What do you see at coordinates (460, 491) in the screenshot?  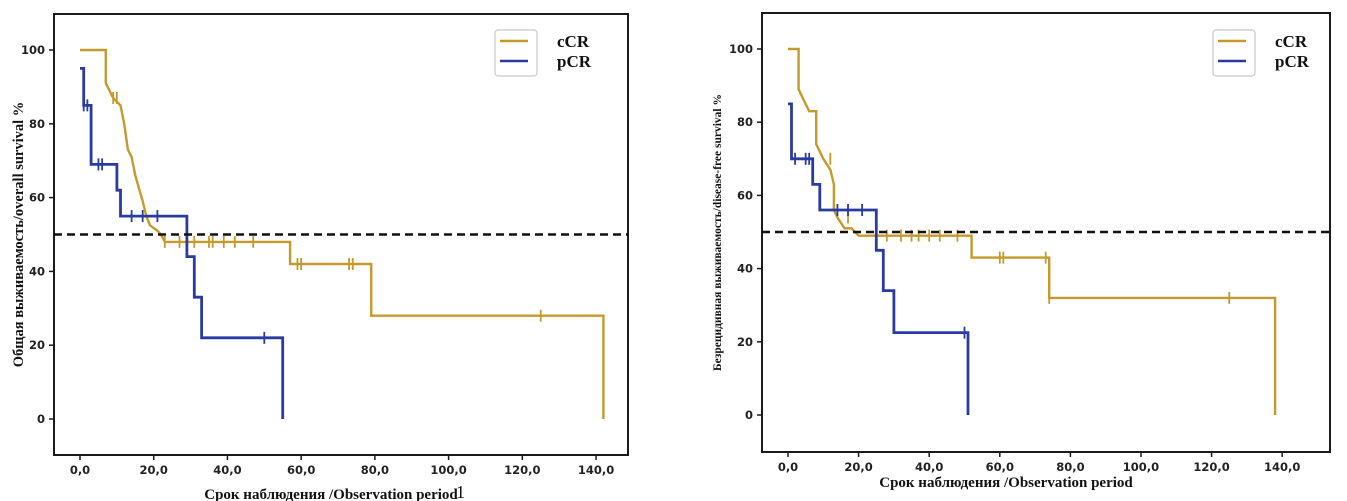 I see `figure-annotation: 1` at bounding box center [460, 491].